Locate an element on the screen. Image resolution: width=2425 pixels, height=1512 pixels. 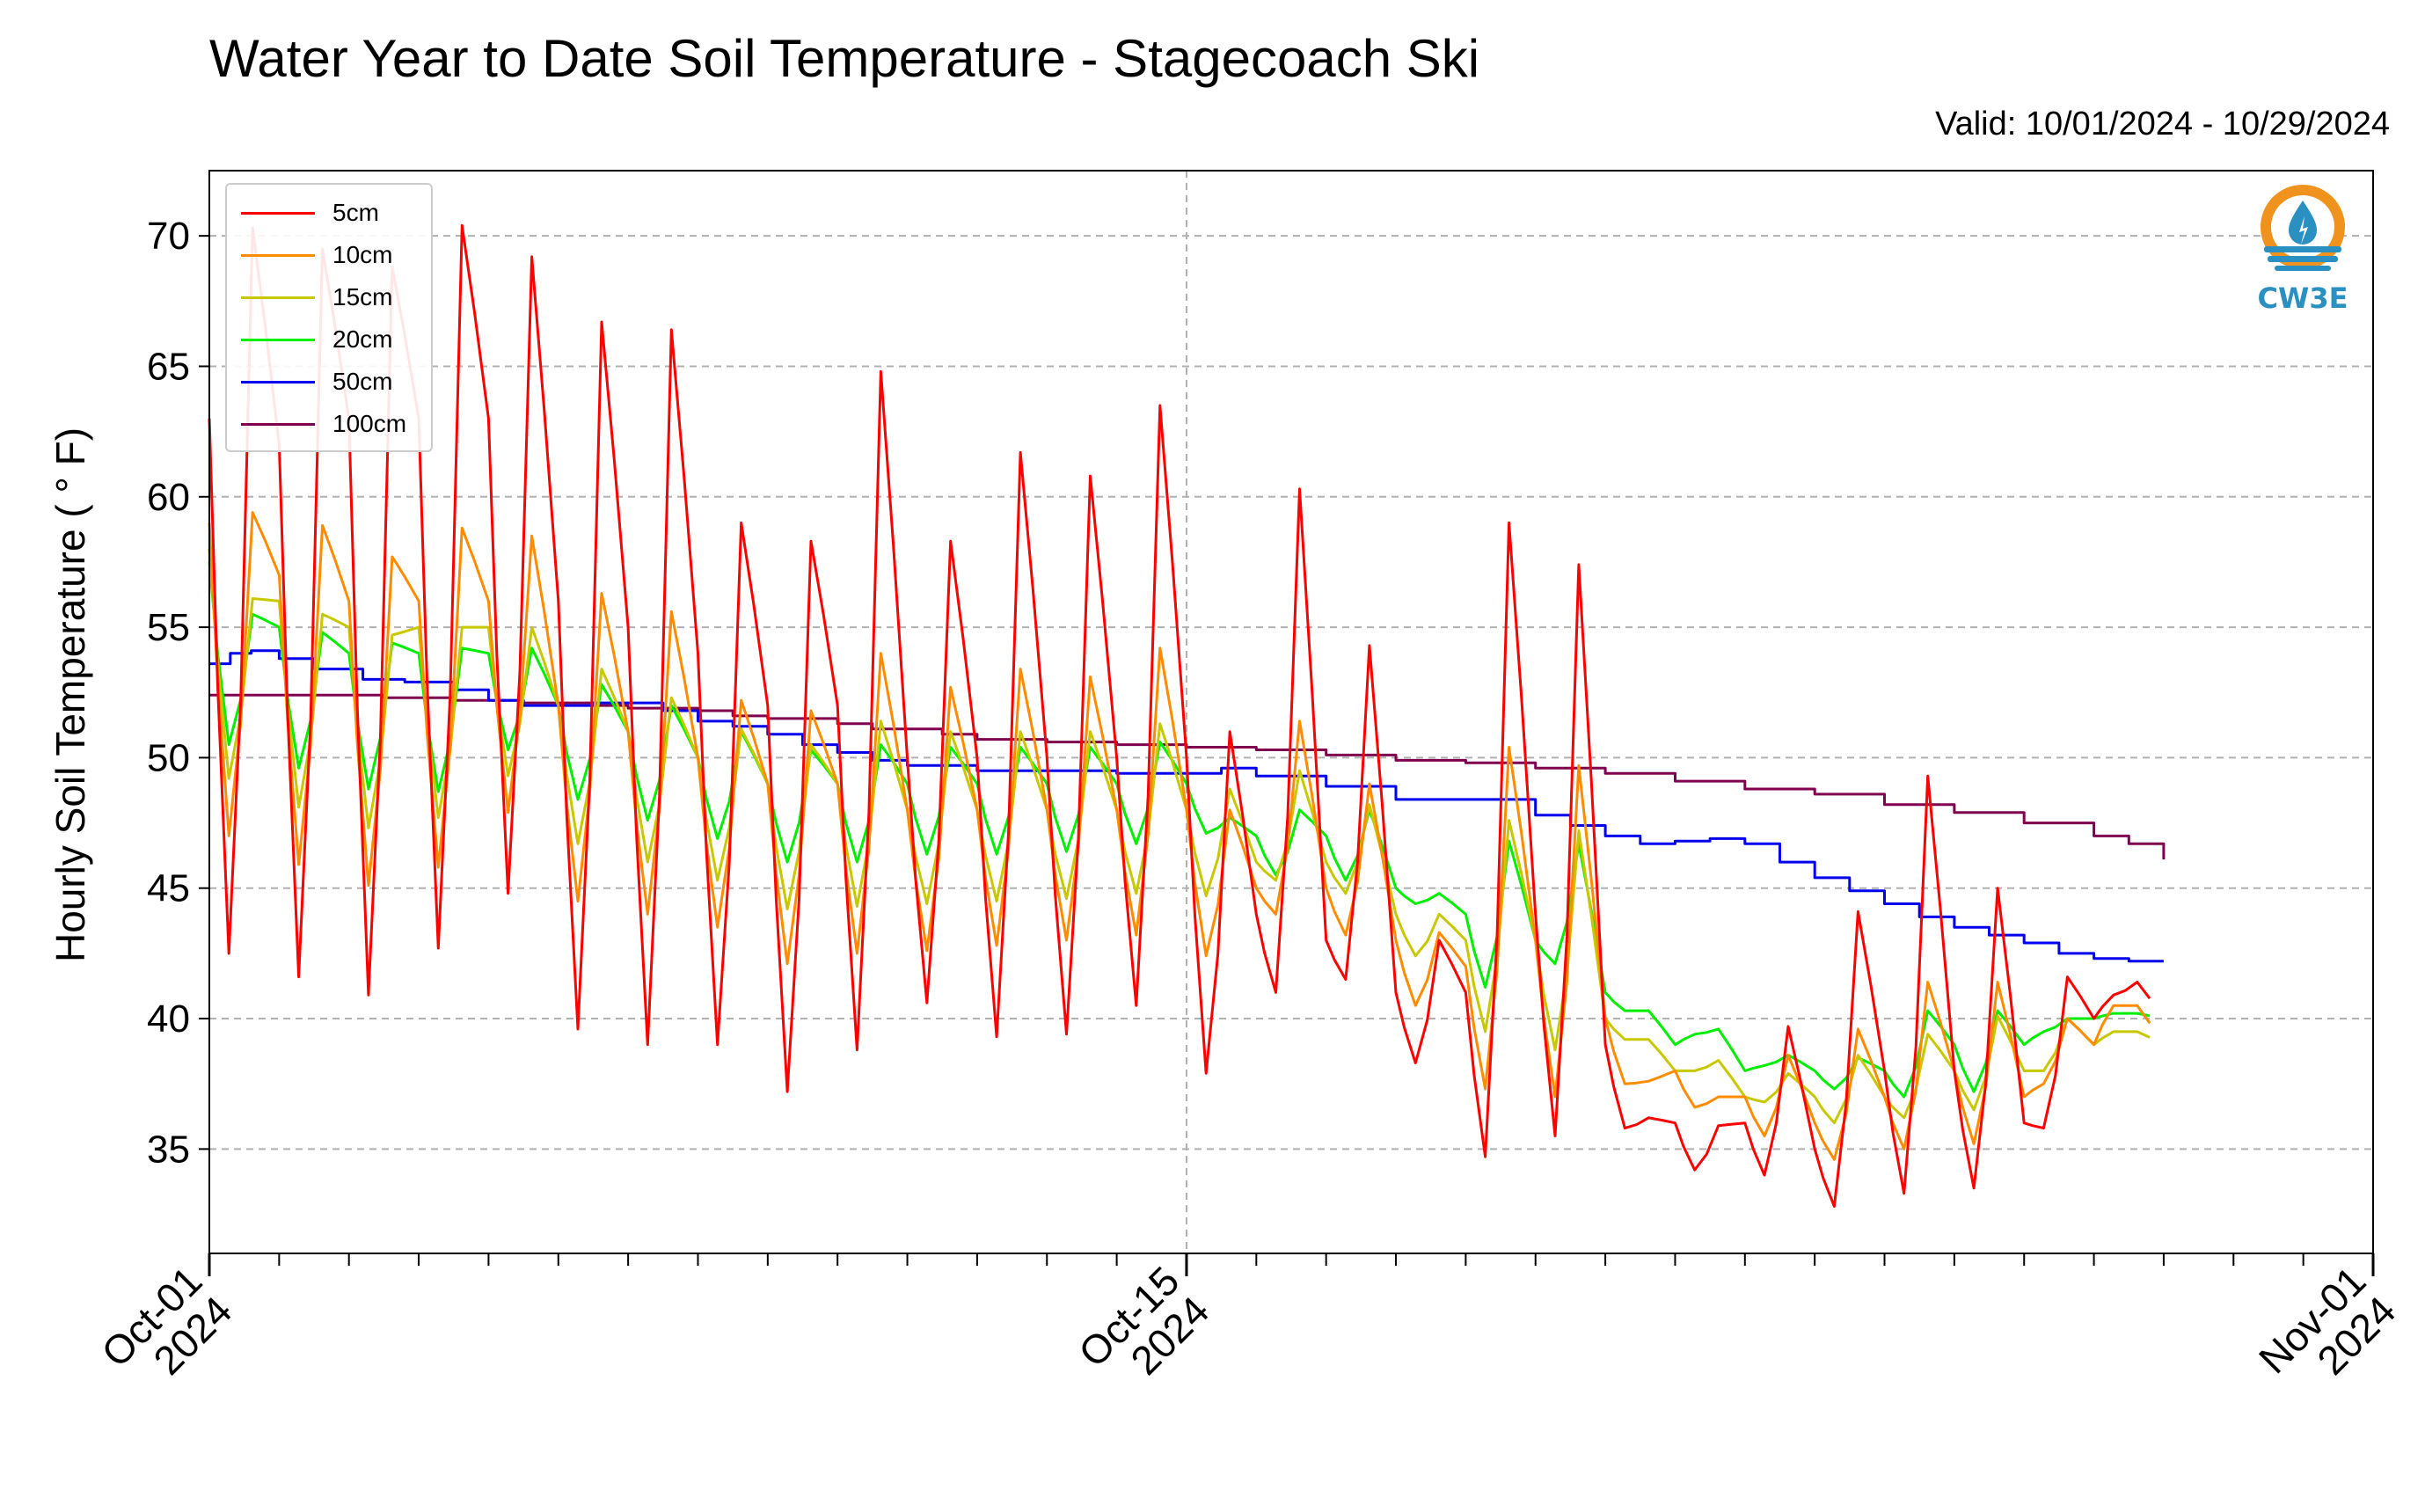
y-tick-label: 50 is located at coordinates (168, 757).